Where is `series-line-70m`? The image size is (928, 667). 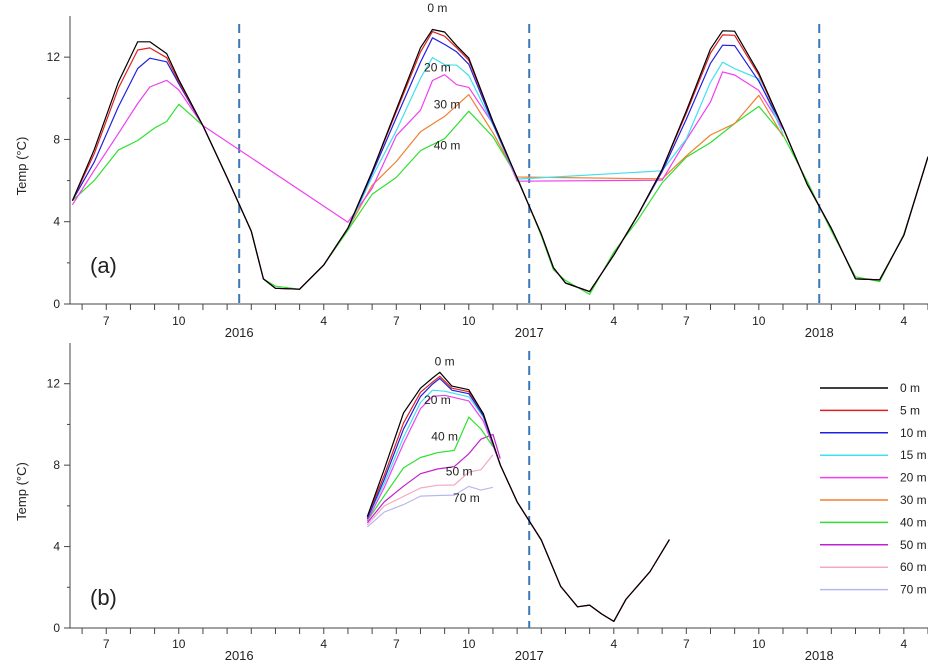
series-line-70m is located at coordinates (430, 506).